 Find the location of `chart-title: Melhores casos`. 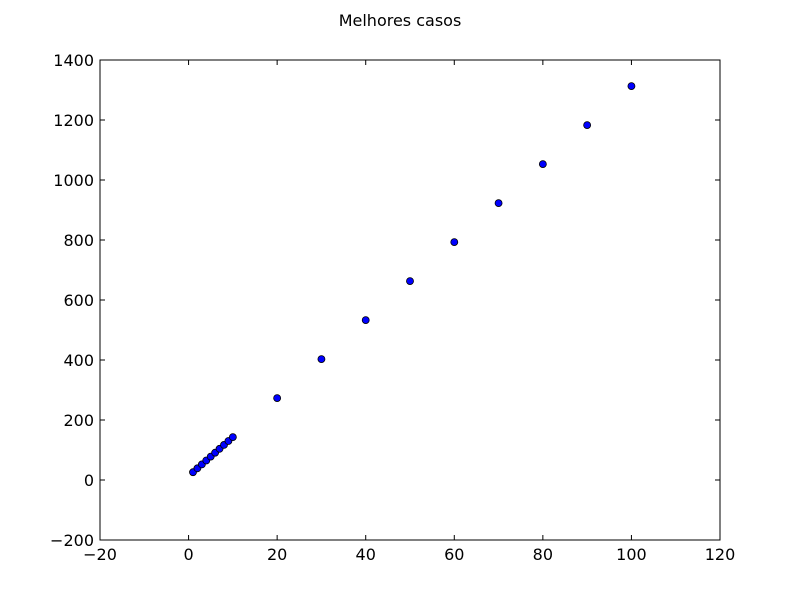

chart-title: Melhores casos is located at coordinates (400, 20).